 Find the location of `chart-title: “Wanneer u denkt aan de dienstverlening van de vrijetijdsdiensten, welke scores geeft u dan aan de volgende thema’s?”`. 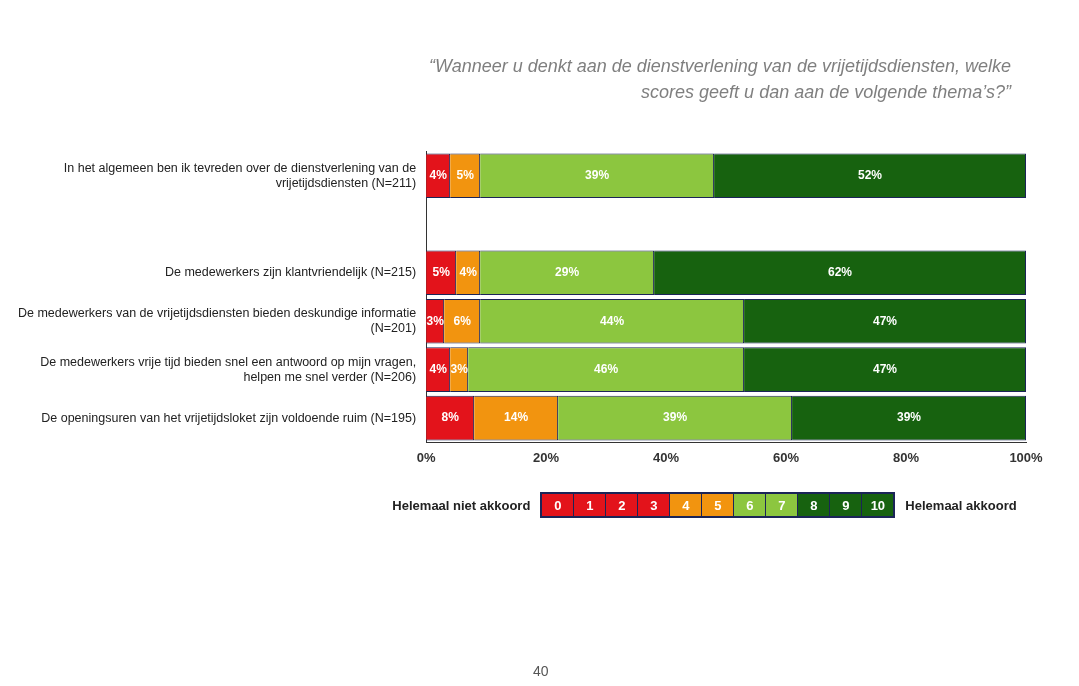

chart-title: “Wanneer u denkt aan de dienstverlening van de vrijetijdsdiensten, welke scores geeft u dan aan de volgende thema’s?” is located at coordinates (719, 79).